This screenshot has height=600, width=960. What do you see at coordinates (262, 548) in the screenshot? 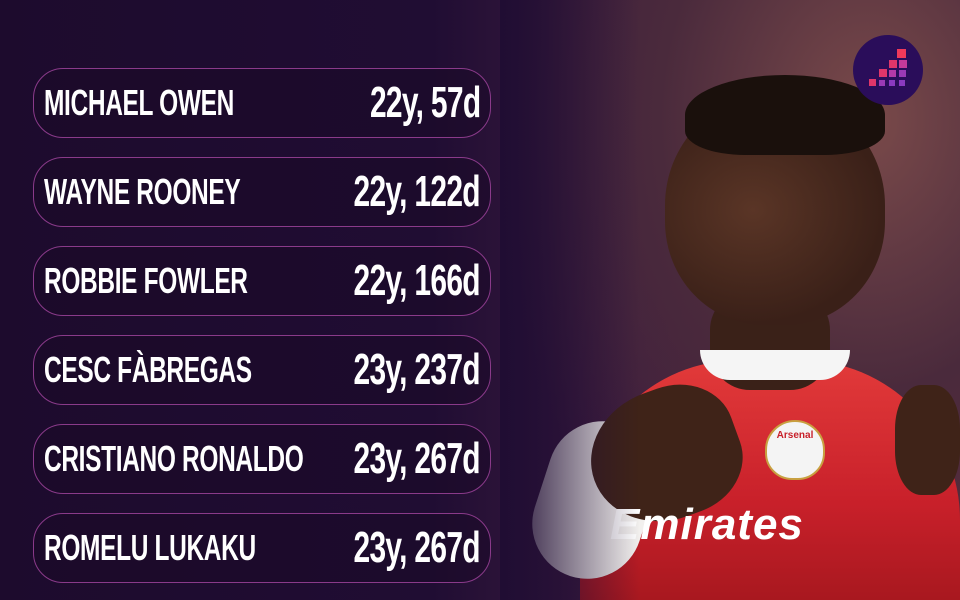
I see `ranking-row: ROMELU LUKAKU 23y, 267d` at bounding box center [262, 548].